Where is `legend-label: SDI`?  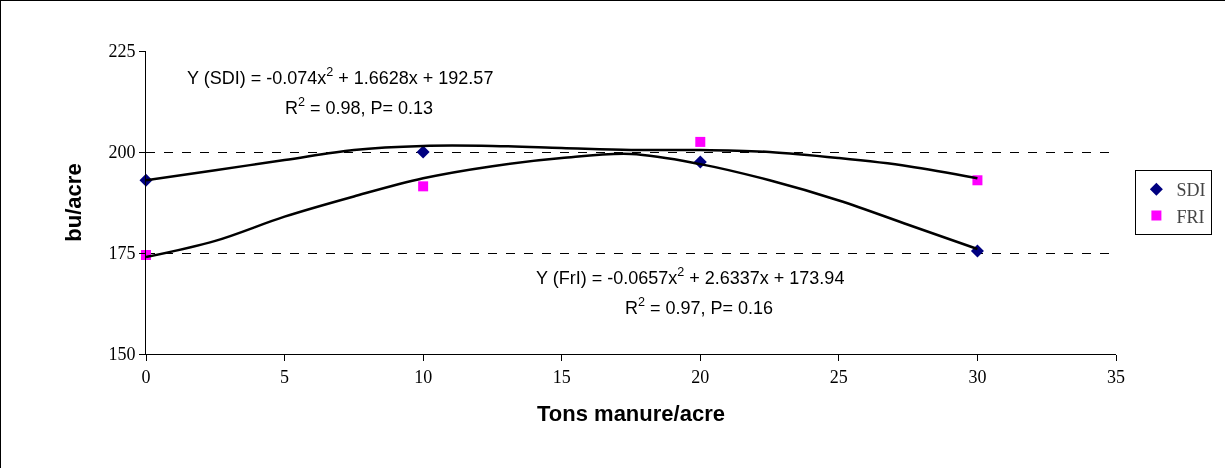 legend-label: SDI is located at coordinates (1191, 190).